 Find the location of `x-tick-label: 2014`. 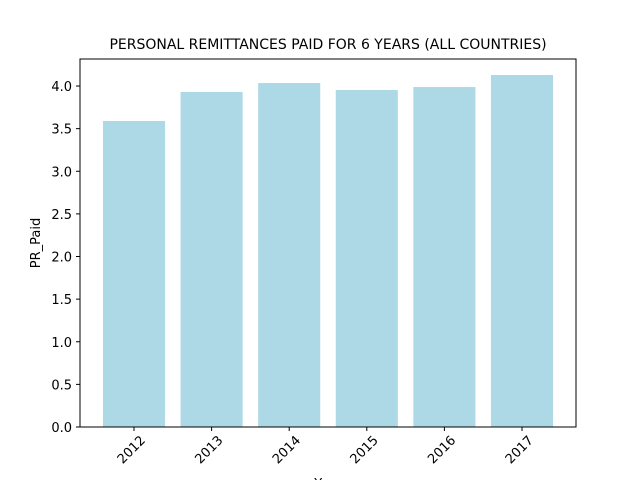

x-tick-label: 2014 is located at coordinates (287, 450).